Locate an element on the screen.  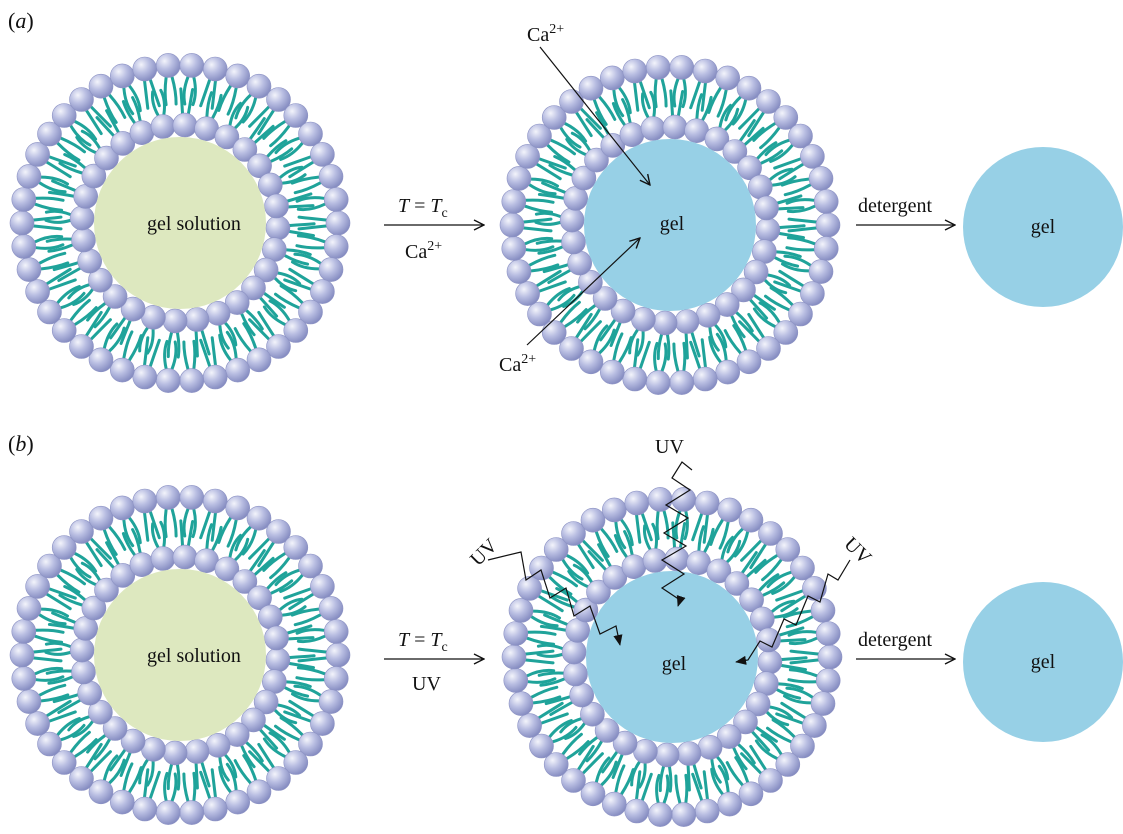
condition-detergent: detergent is located at coordinates (895, 206).